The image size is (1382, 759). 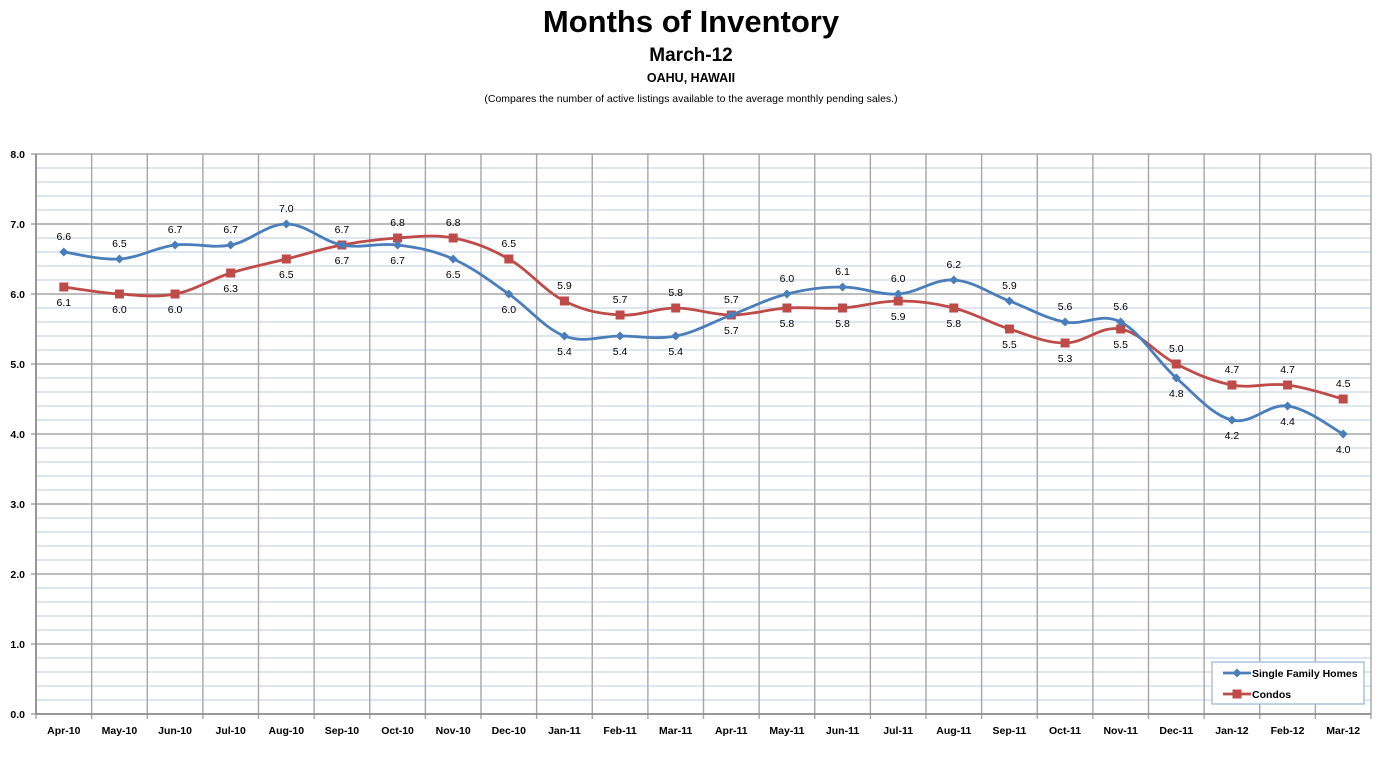 What do you see at coordinates (1010, 731) in the screenshot?
I see `x-tick-label: Sep-11` at bounding box center [1010, 731].